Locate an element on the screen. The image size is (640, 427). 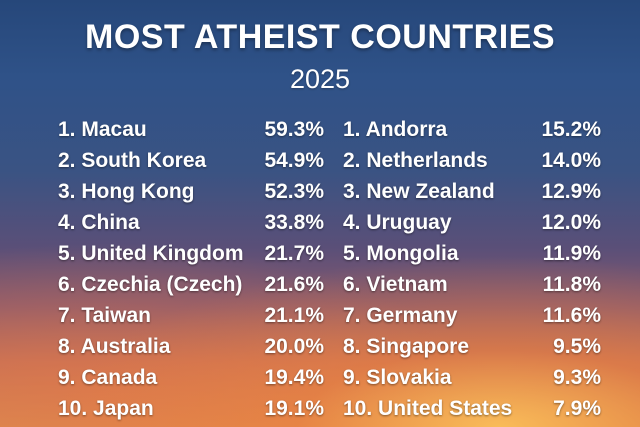
country-name: 3. Hong Kong is located at coordinates (126, 191).